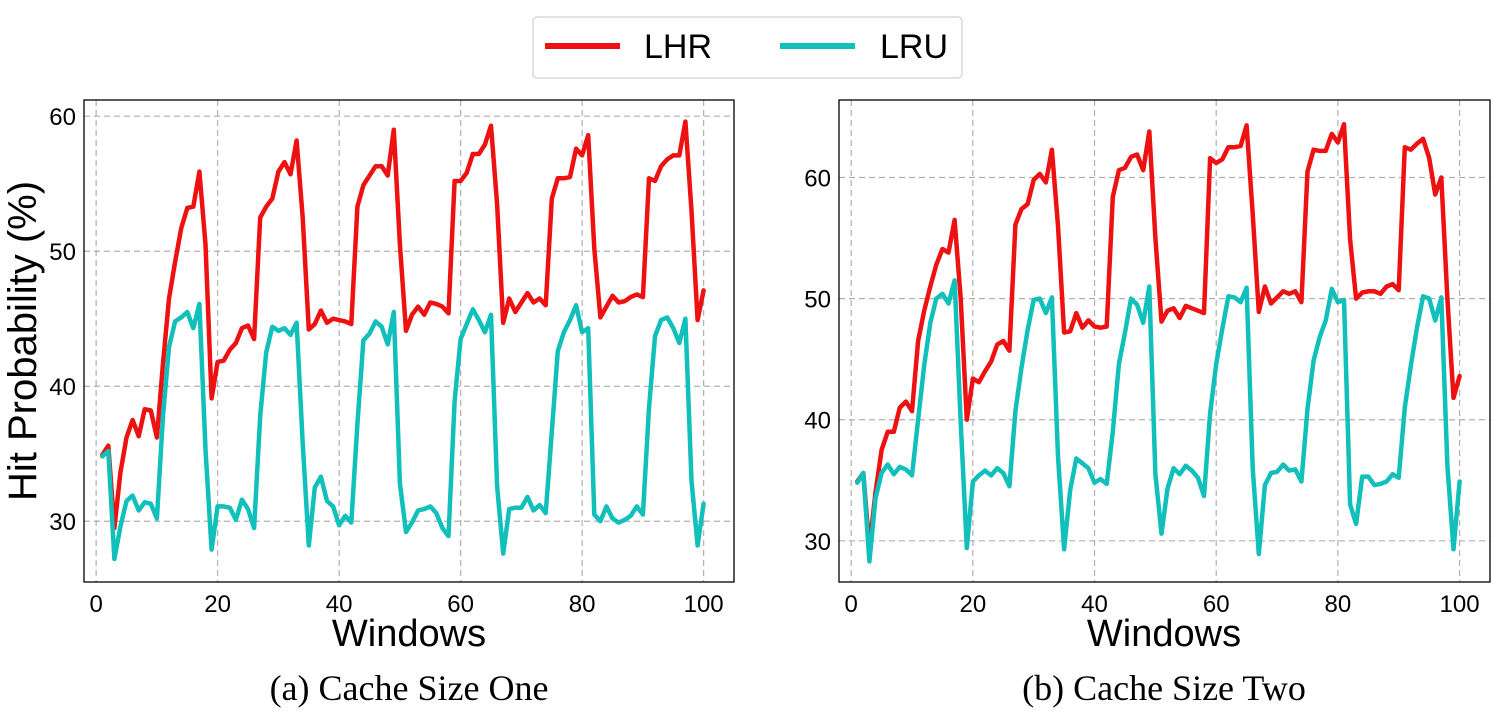 The height and width of the screenshot is (714, 1494). What do you see at coordinates (704, 604) in the screenshot?
I see `x-tick-label-a: 100` at bounding box center [704, 604].